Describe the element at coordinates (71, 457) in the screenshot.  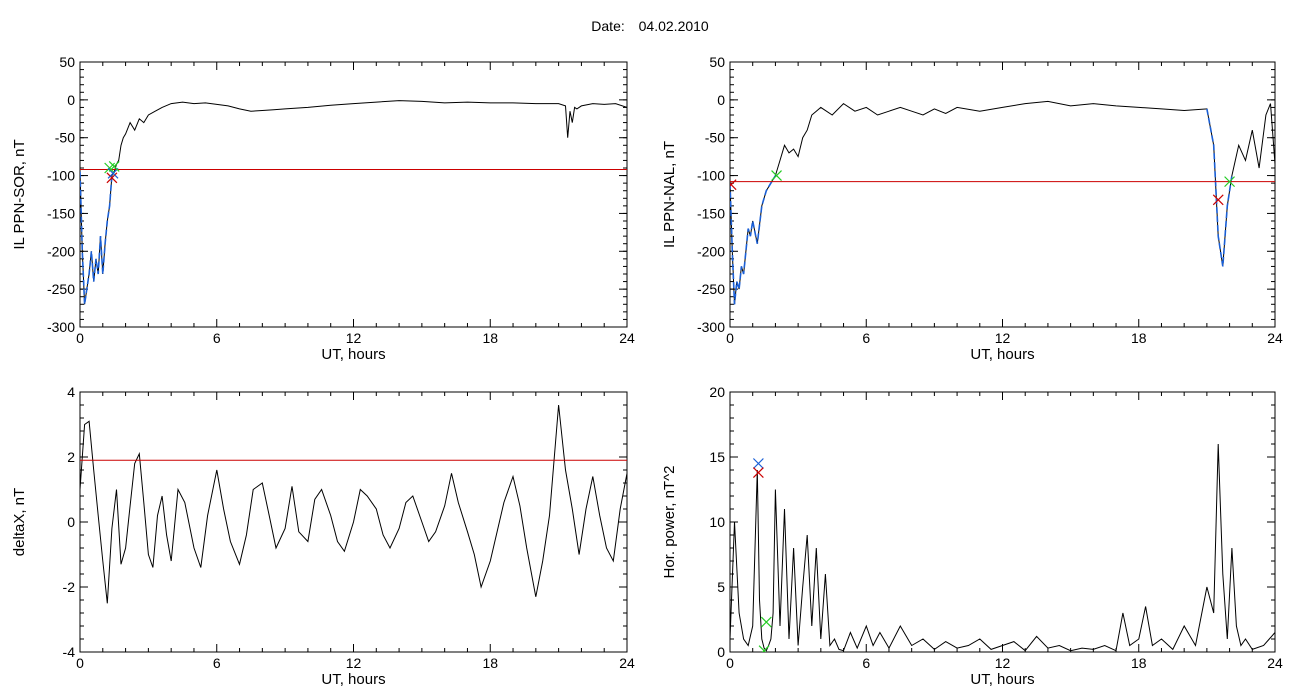
I see `y-tick-label: 2` at that location.